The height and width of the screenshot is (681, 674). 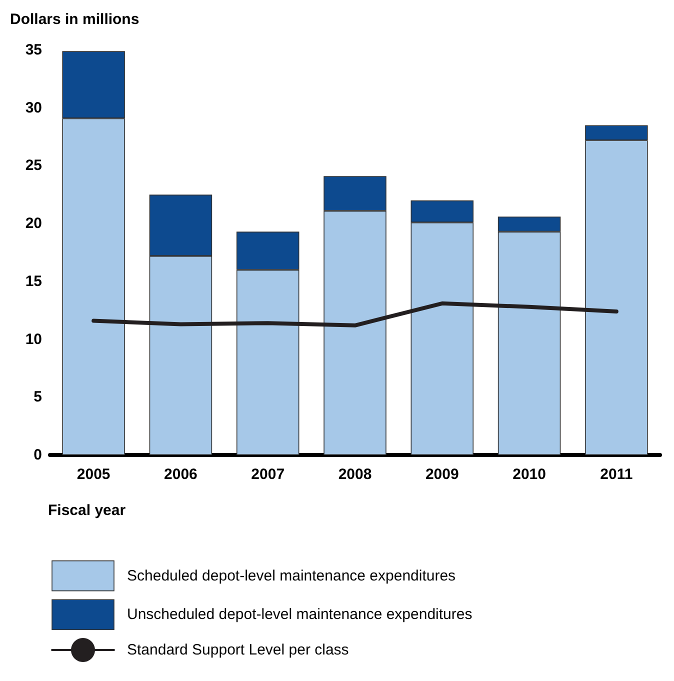 I want to click on y-tick-label: 35, so click(x=33, y=50).